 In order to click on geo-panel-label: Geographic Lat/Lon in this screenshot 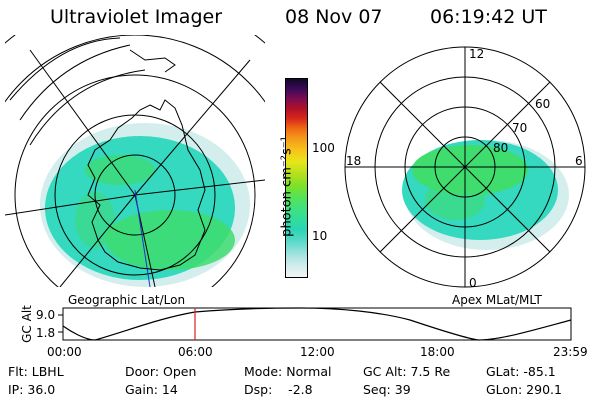, I will do `click(127, 300)`.